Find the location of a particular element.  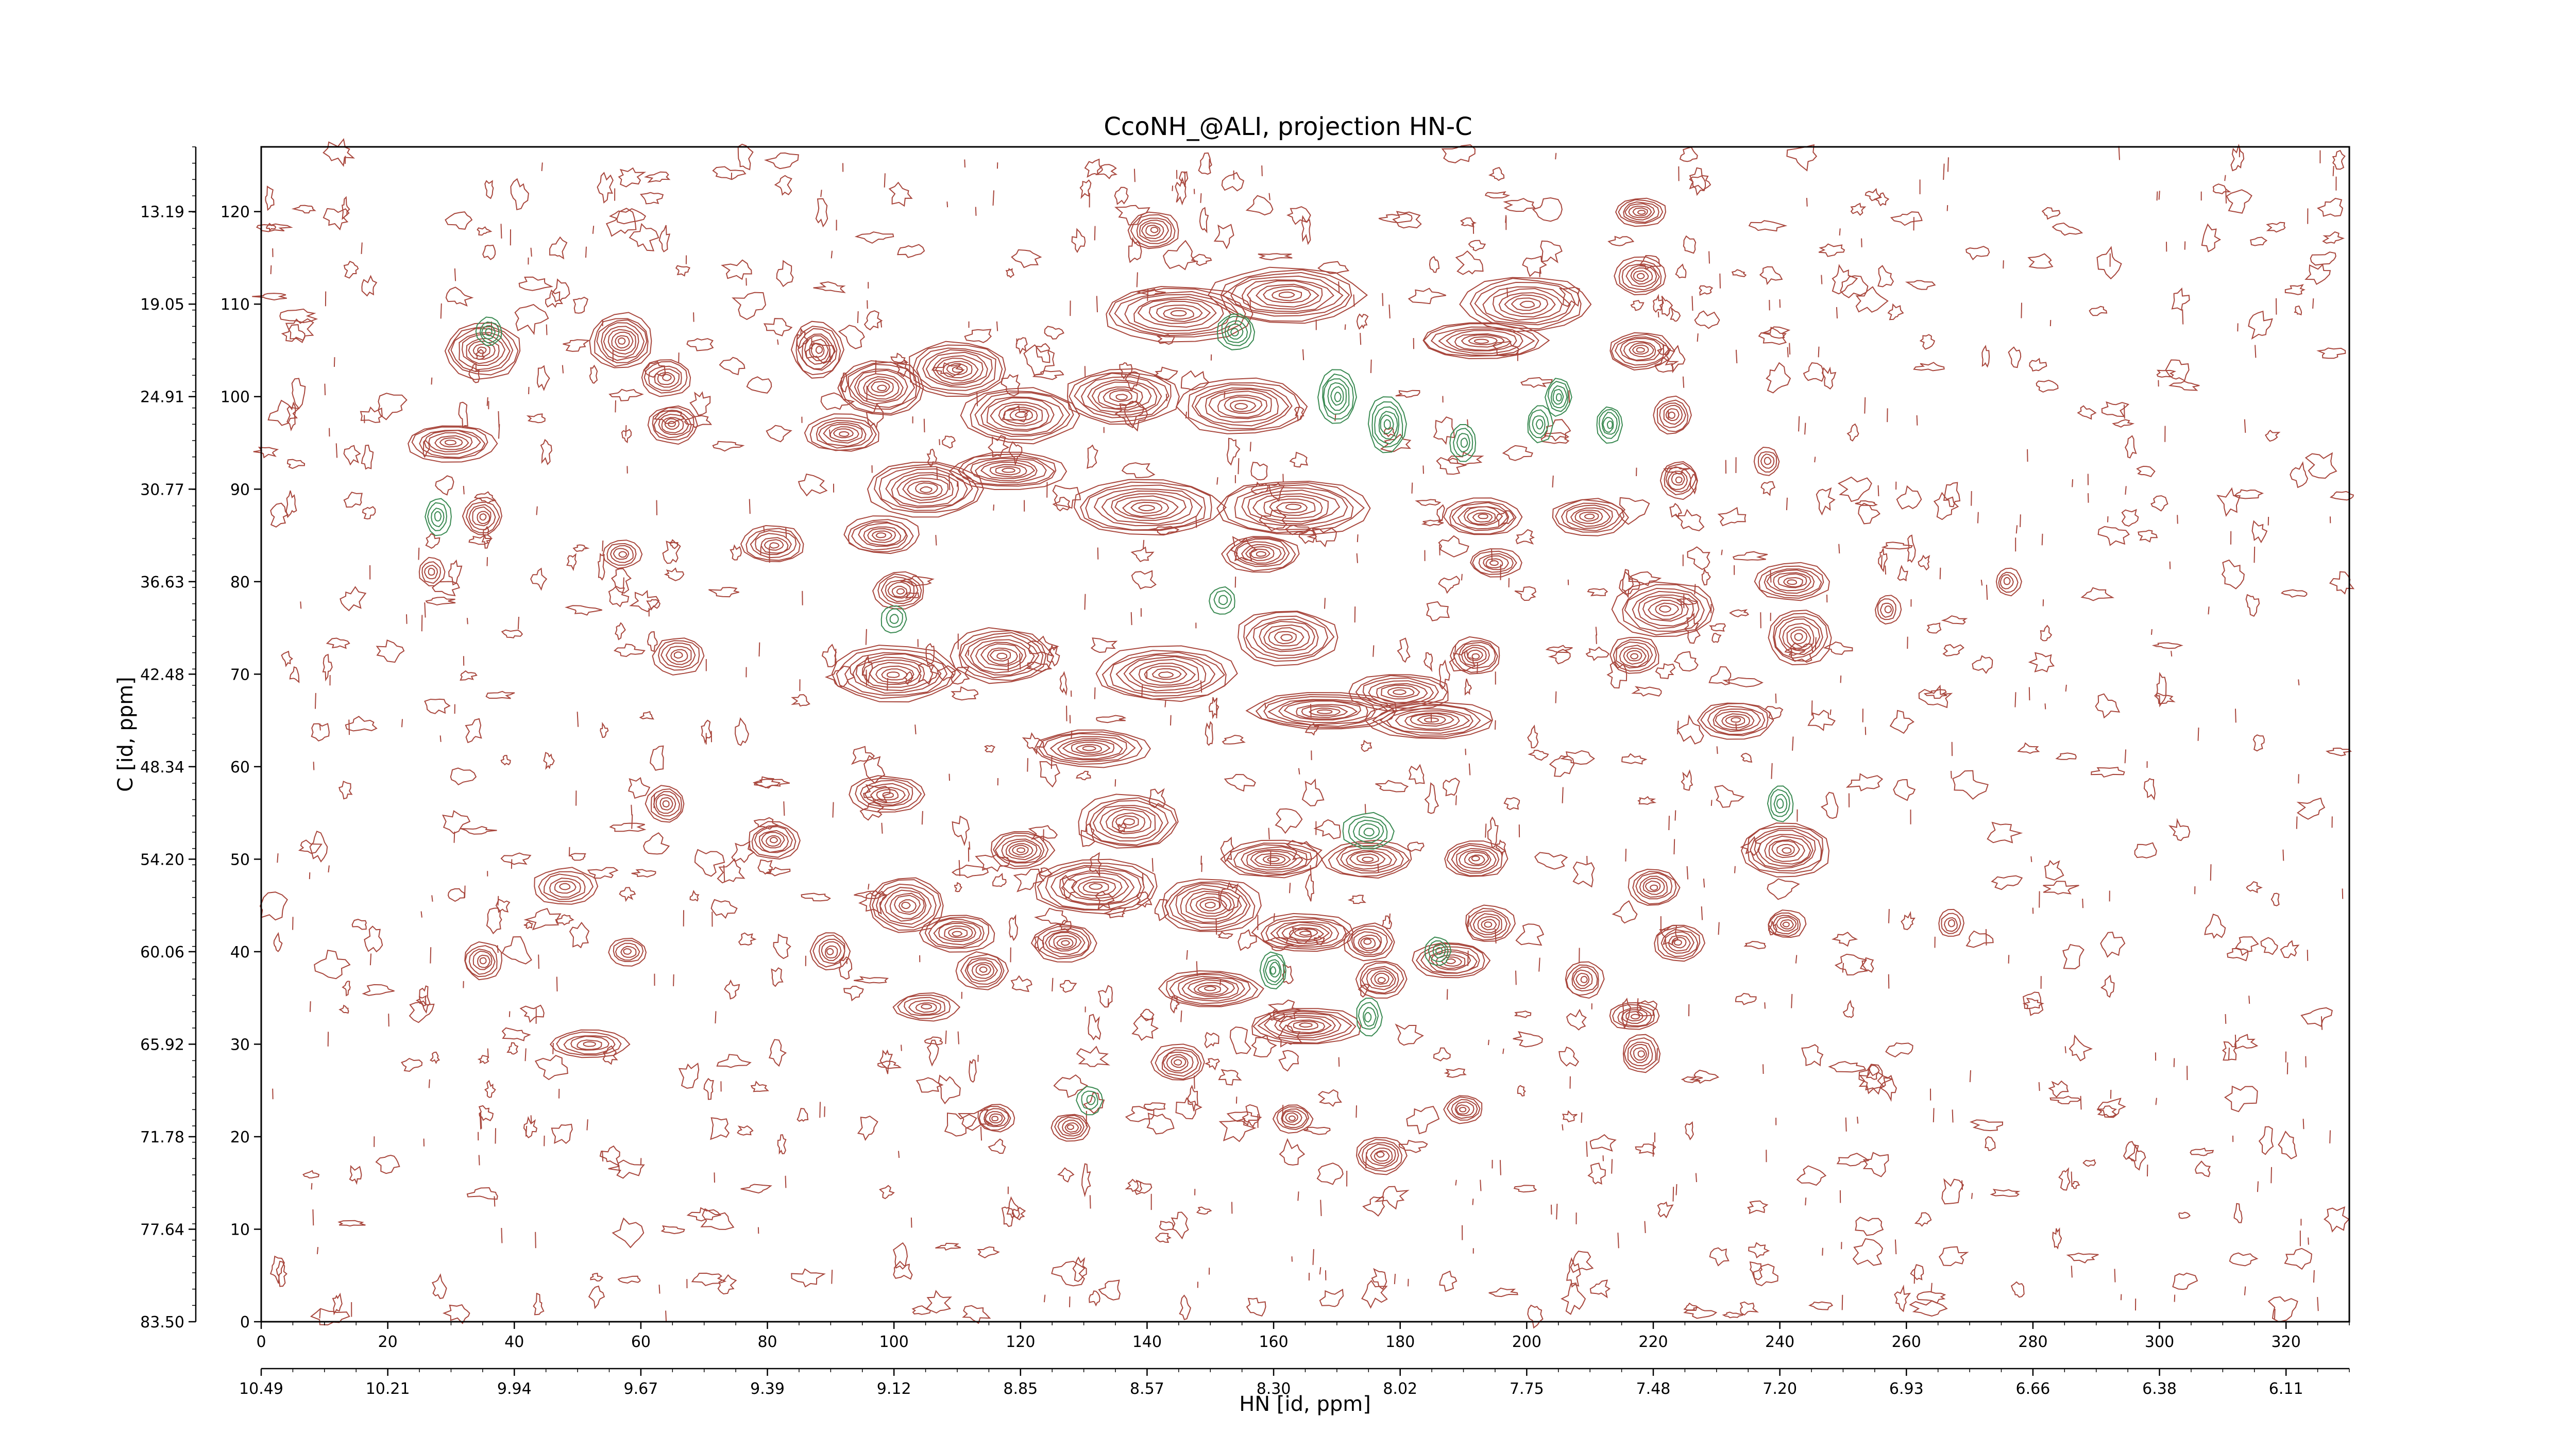

y-ppm-tick-label: 42.48 is located at coordinates (162, 675).